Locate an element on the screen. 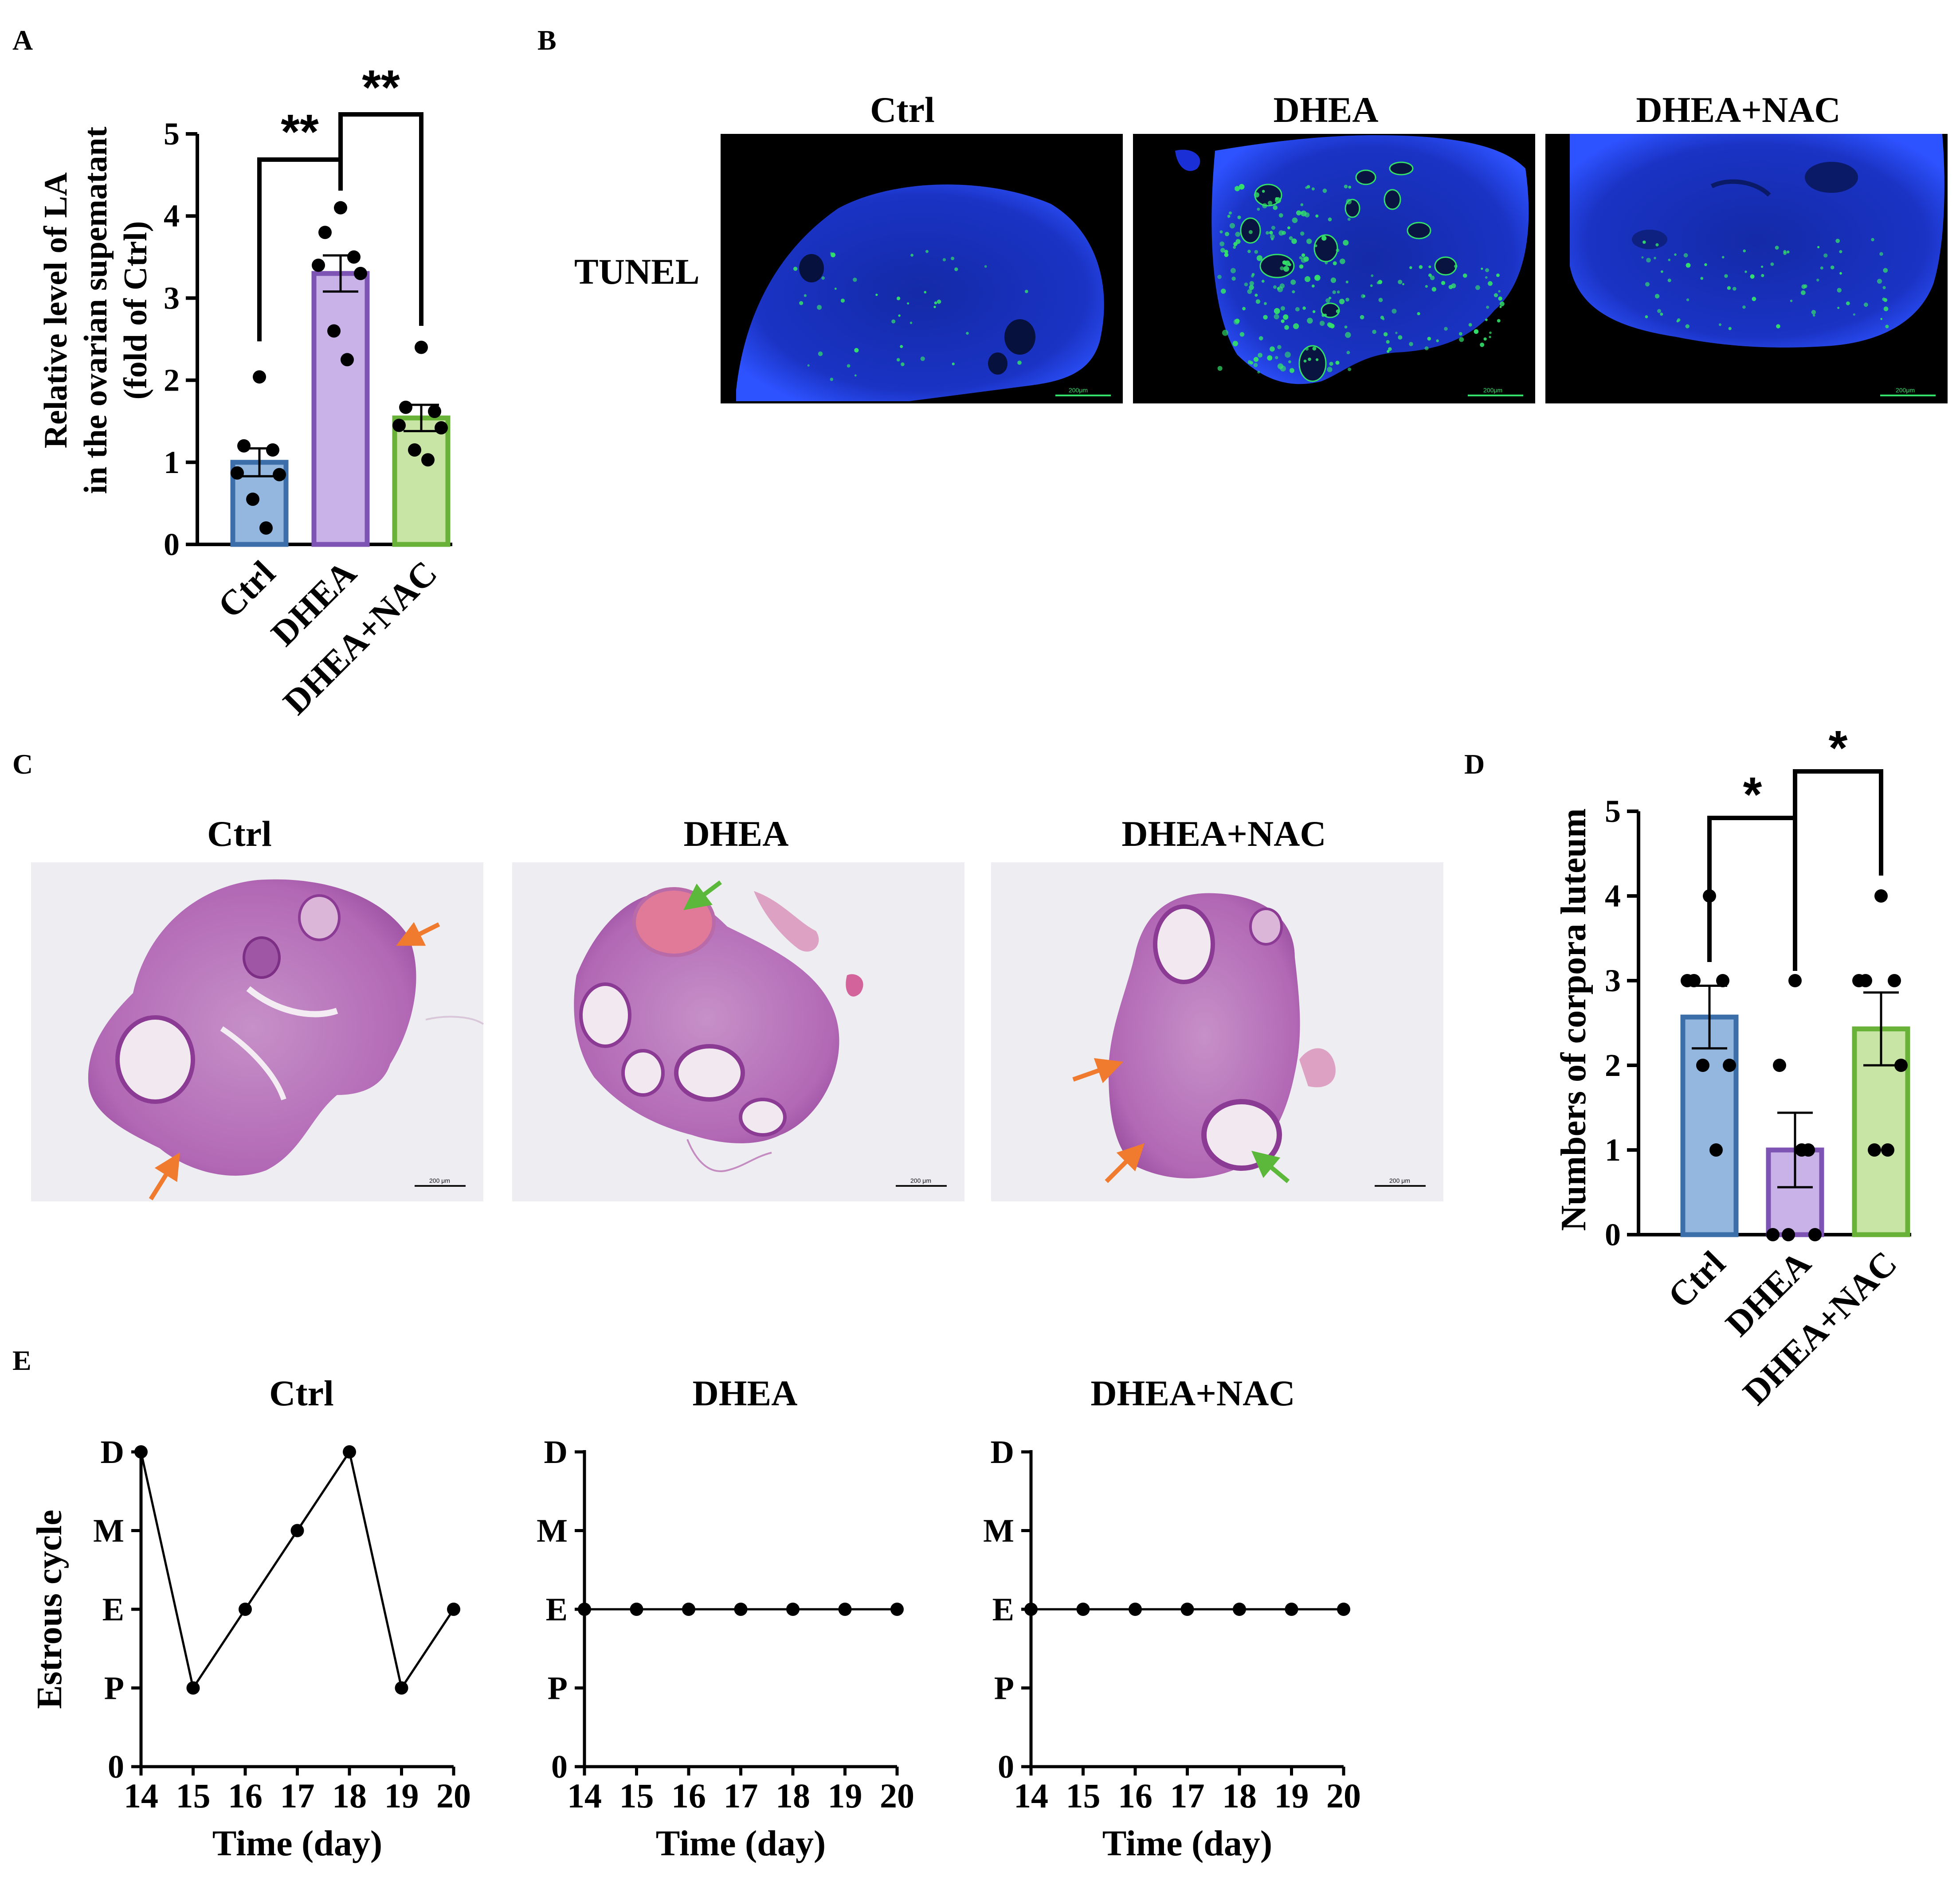  panel-letter-d: D is located at coordinates (1474, 764).